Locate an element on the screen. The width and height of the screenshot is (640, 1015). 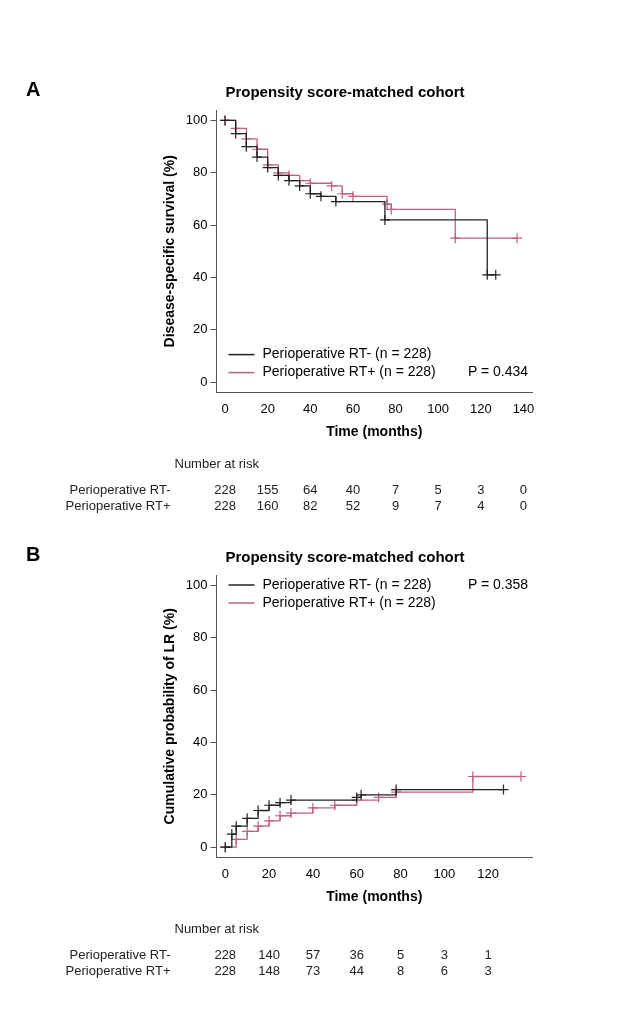
text: 9 is located at coordinates (395, 506).